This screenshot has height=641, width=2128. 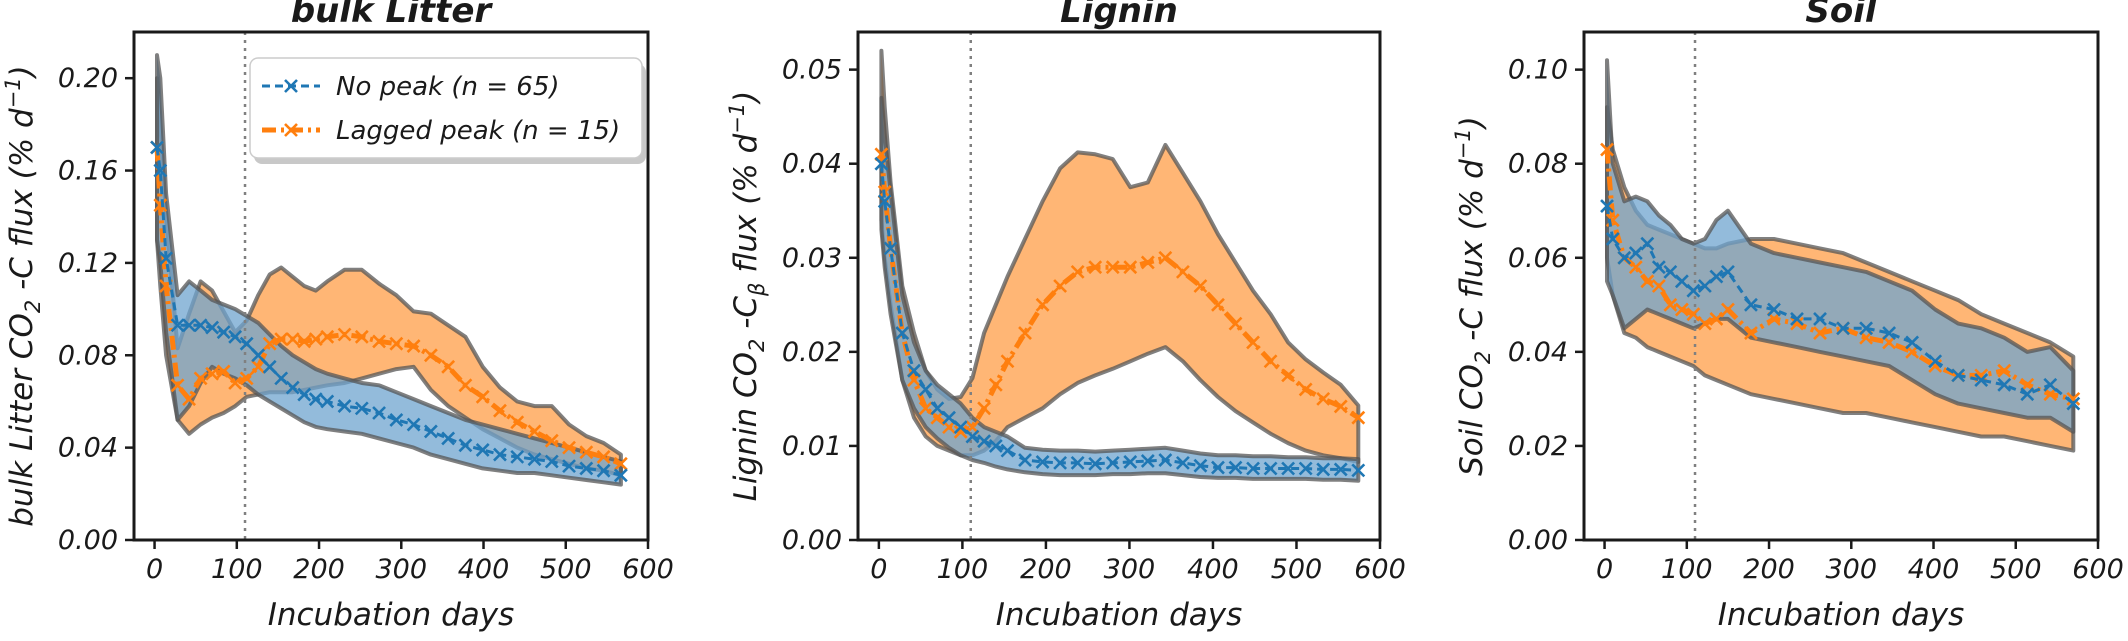 I want to click on x-tick-label: 600, so click(x=648, y=569).